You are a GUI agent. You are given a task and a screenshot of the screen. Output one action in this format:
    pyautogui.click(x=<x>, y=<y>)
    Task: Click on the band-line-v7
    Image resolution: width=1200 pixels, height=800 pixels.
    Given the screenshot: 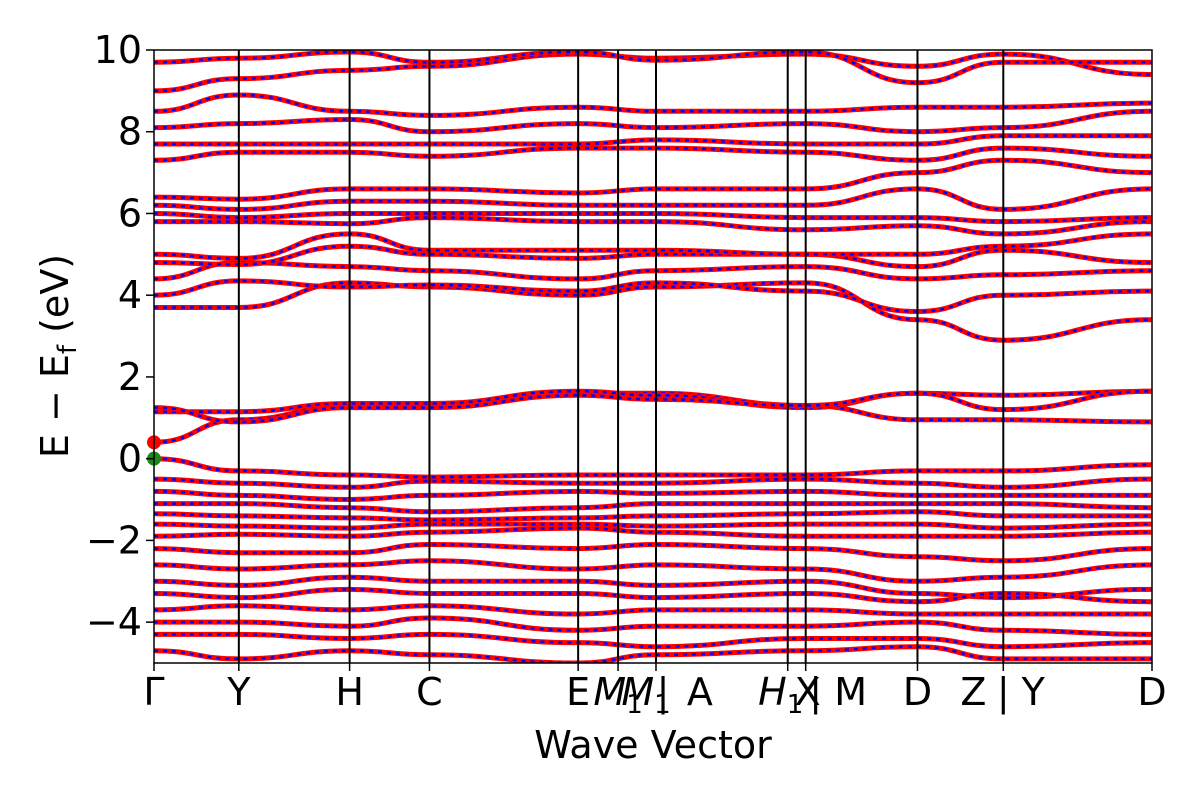 What is the action you would take?
    pyautogui.click(x=653, y=532)
    